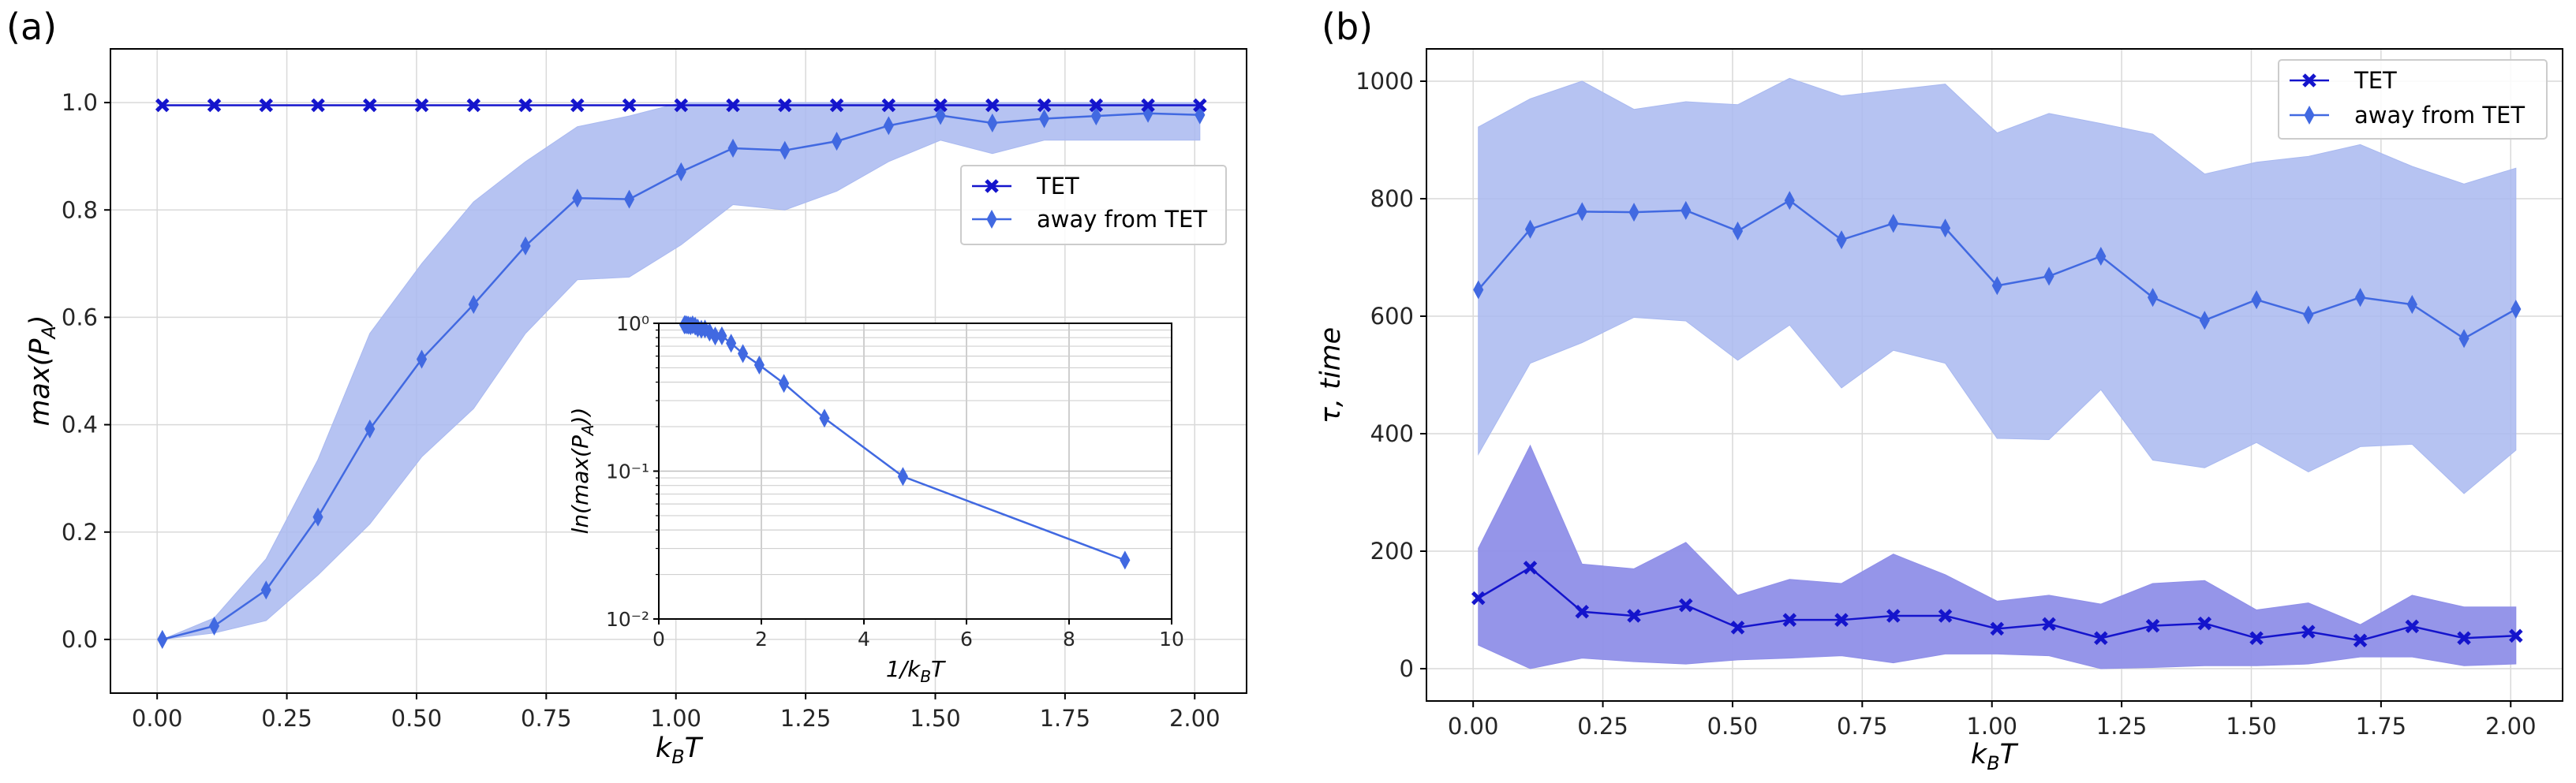 The image size is (2576, 783). Describe the element at coordinates (992, 186) in the screenshot. I see `legend-tet-icon` at that location.